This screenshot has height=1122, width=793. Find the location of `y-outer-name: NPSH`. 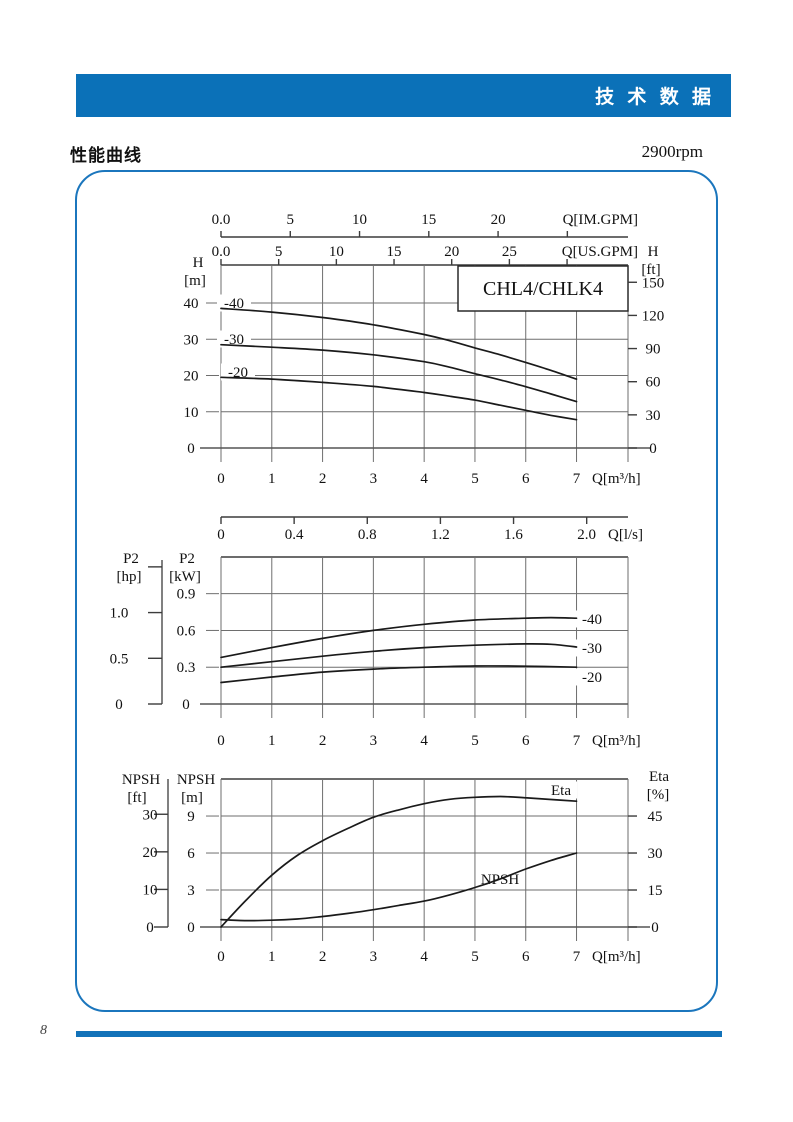

y-outer-name: NPSH is located at coordinates (141, 780).